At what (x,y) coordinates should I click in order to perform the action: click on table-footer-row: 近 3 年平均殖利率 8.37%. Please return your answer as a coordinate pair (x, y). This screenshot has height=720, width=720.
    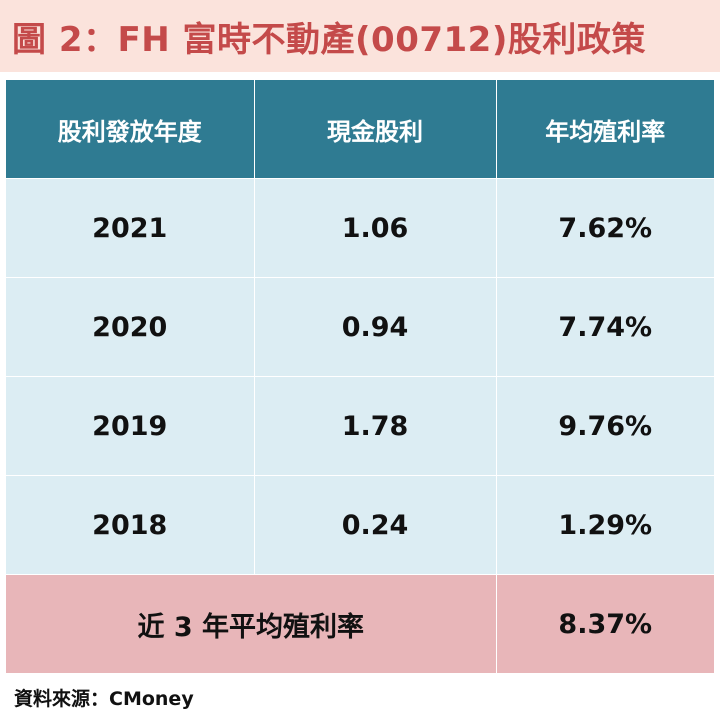
    Looking at the image, I should click on (360, 624).